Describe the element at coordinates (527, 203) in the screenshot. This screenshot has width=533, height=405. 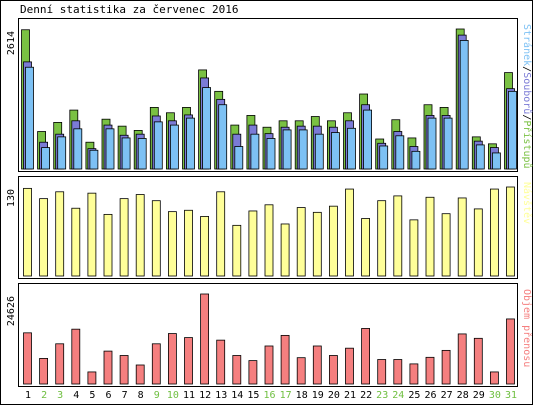
I see `legend-entry: Návštěv` at that location.